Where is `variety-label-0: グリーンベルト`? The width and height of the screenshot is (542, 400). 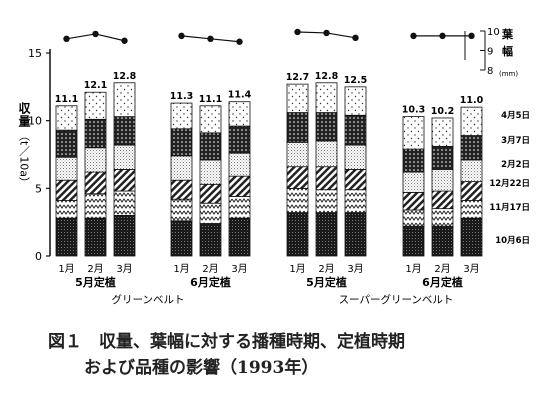 variety-label-0: グリーンベルト is located at coordinates (148, 299).